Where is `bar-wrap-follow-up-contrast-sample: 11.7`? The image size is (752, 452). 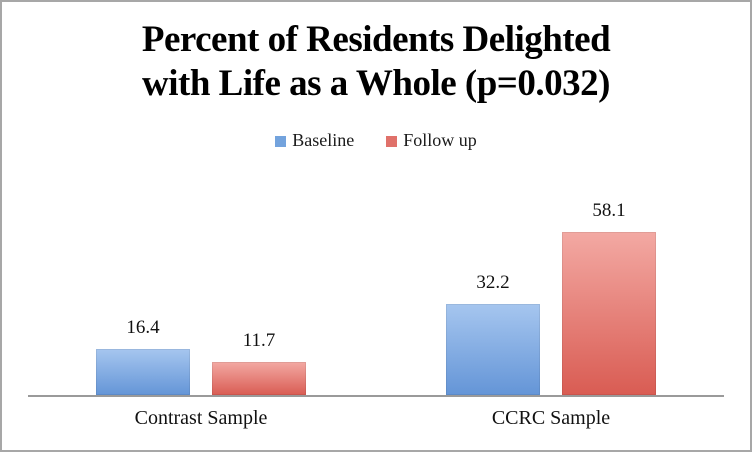
bar-wrap-follow-up-contrast-sample: 11.7 is located at coordinates (259, 362).